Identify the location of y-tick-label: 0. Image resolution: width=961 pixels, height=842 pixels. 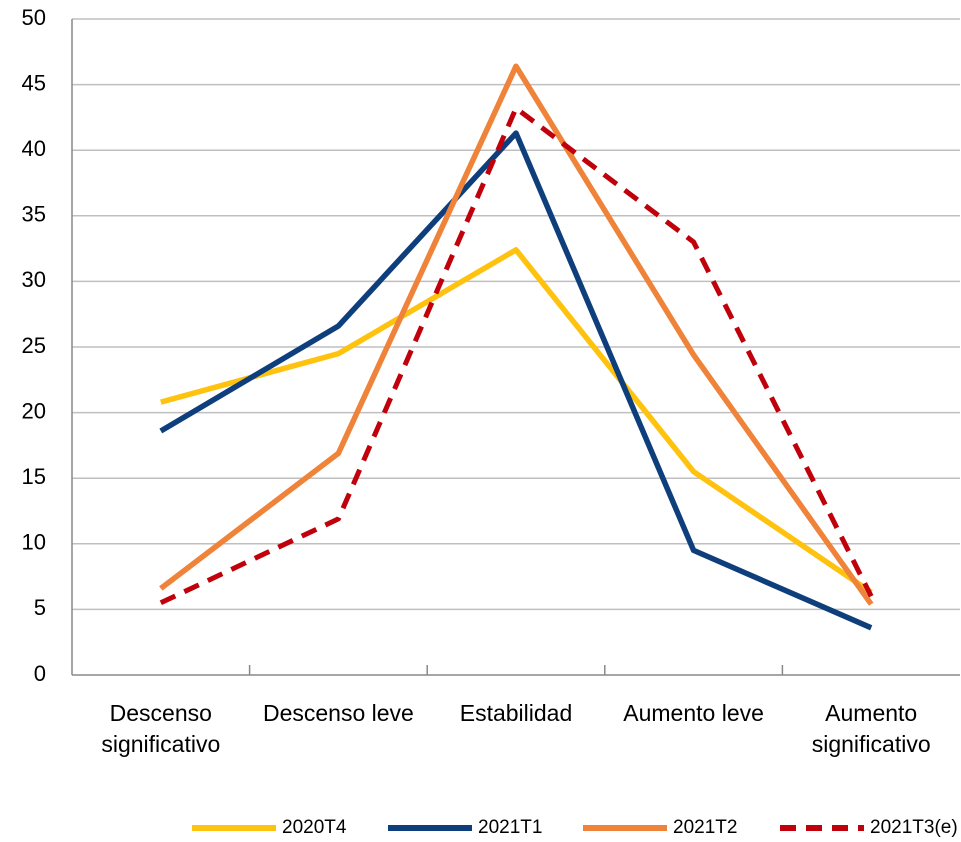
(40, 673).